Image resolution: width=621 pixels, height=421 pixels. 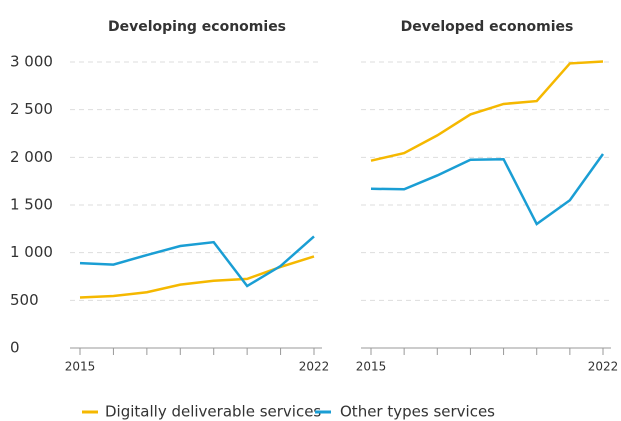 I want to click on legend-label: Digitally deliverable services, so click(x=213, y=412).